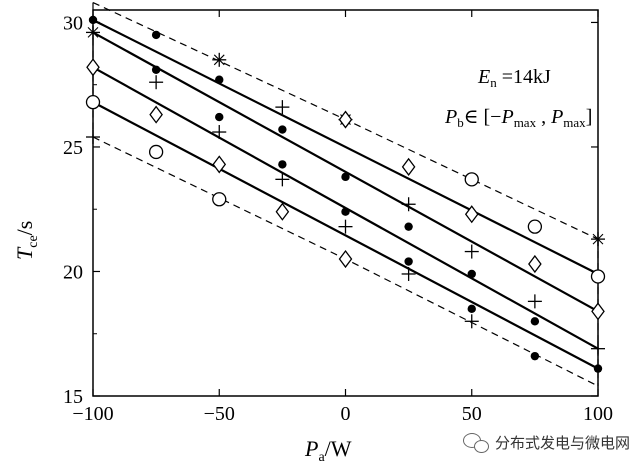 Image resolution: width=640 pixels, height=465 pixels. What do you see at coordinates (472, 414) in the screenshot?
I see `x-tick-label: 50` at bounding box center [472, 414].